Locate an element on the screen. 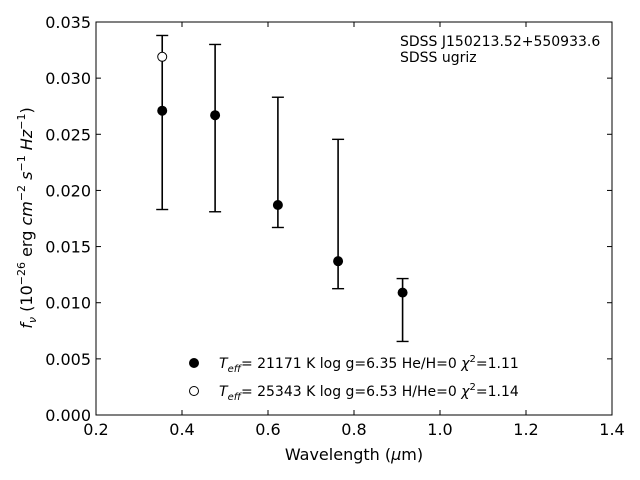  legend-entry-model-2: Teff= 25343 K log g=6.53 H/He=0 χ2=1.14 is located at coordinates (369, 392).